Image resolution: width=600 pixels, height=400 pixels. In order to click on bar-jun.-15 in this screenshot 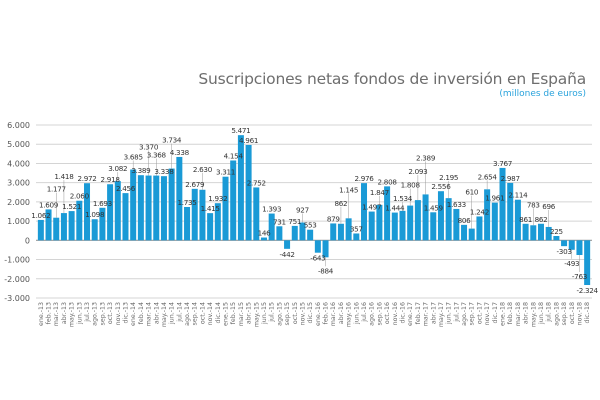, I will do `click(263, 239)`.